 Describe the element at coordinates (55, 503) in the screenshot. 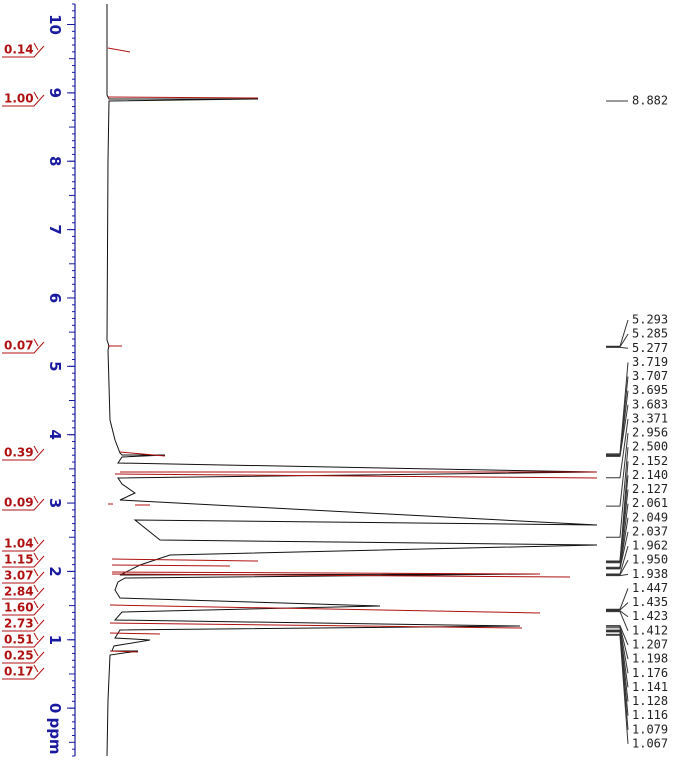

I see `y-tick-label: 3` at that location.